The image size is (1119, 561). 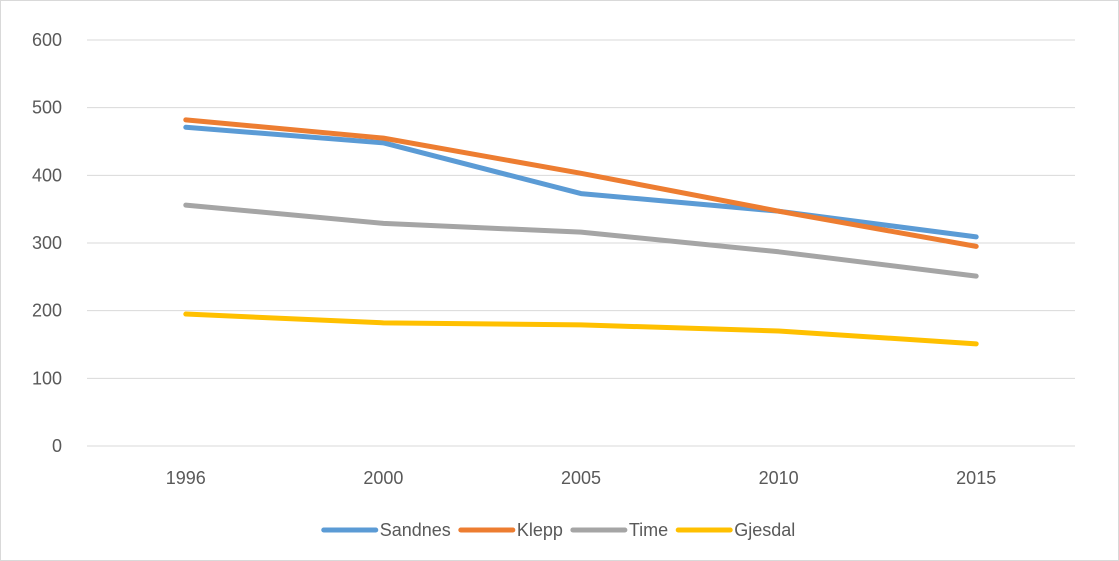 I want to click on x-tick-label-2005: 2005, so click(x=581, y=478).